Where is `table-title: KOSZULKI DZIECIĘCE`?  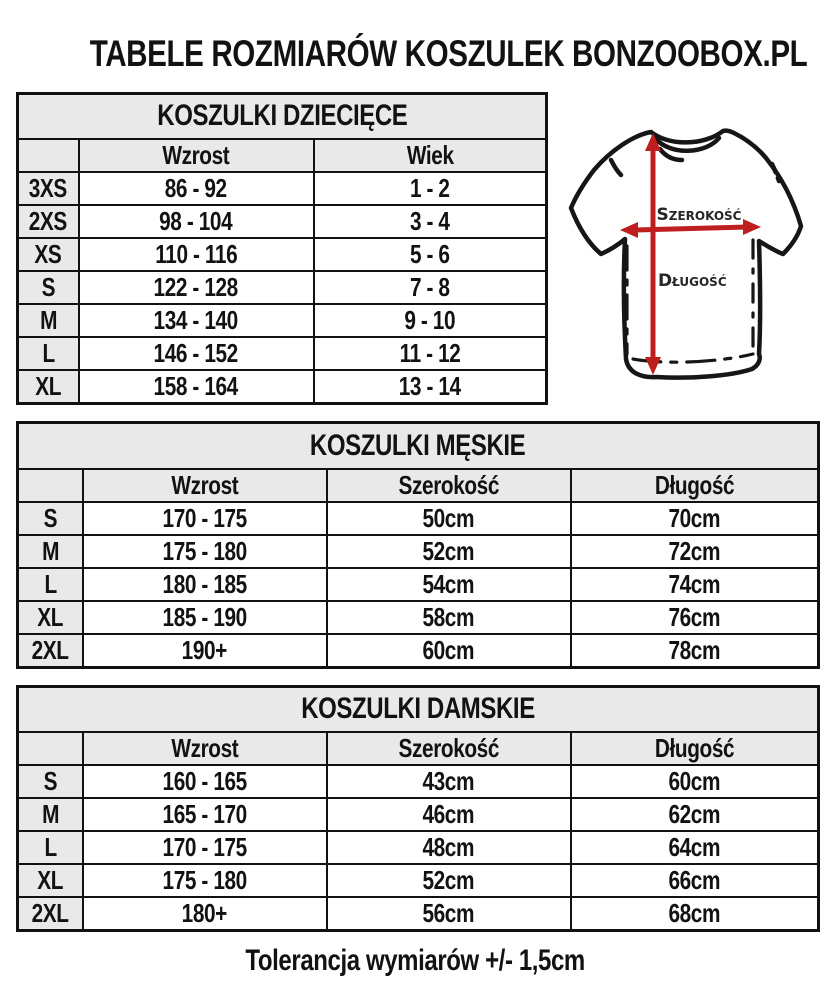 table-title: KOSZULKI DZIECIĘCE is located at coordinates (282, 116).